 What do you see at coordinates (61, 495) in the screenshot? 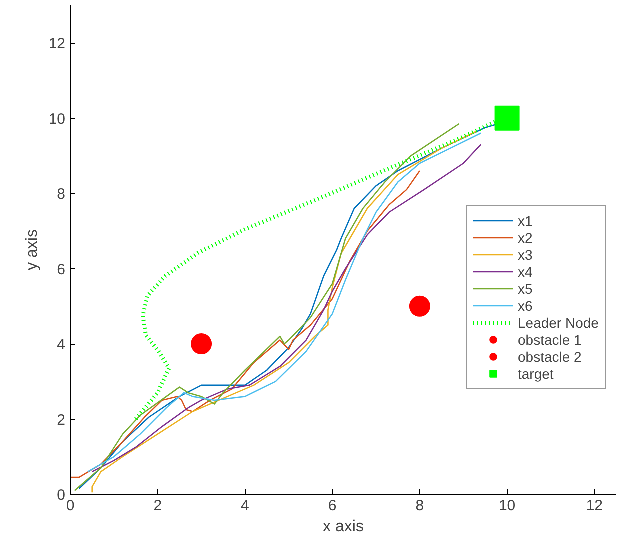
I see `y-tick-label: 0` at bounding box center [61, 495].